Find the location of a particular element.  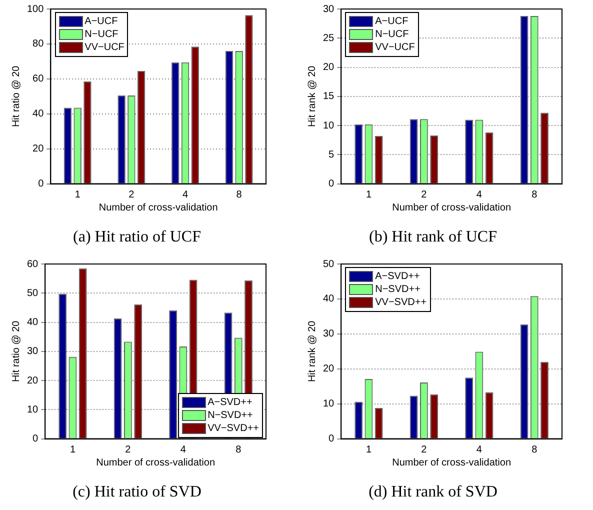

y-tick-label: 5 is located at coordinates (331, 154).